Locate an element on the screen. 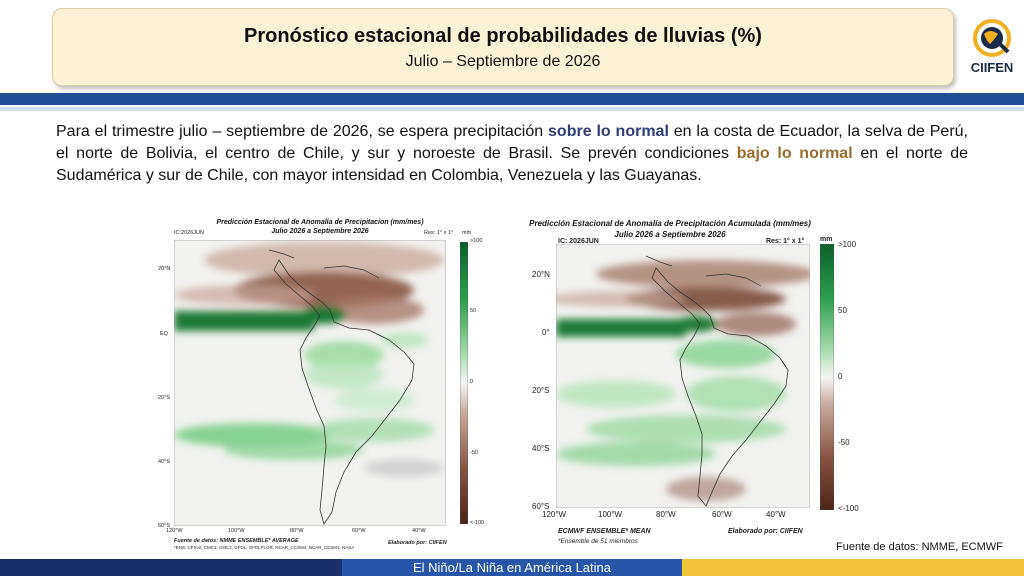  map-right-subtitle: Julio 2026 a Septiembre 2026 is located at coordinates (670, 234).